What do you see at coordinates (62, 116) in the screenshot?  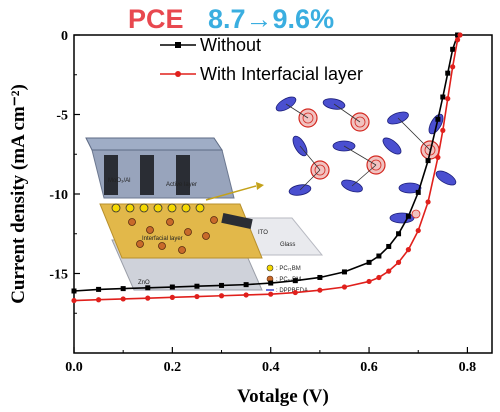 I see `y-tick-label: -5` at bounding box center [62, 116].